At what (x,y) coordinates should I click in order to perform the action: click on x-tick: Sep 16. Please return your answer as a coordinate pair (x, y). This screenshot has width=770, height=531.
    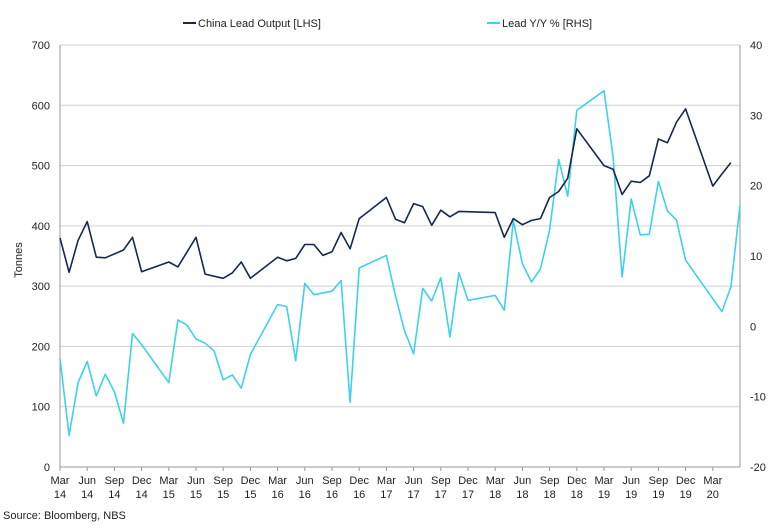
    Looking at the image, I should click on (332, 484).